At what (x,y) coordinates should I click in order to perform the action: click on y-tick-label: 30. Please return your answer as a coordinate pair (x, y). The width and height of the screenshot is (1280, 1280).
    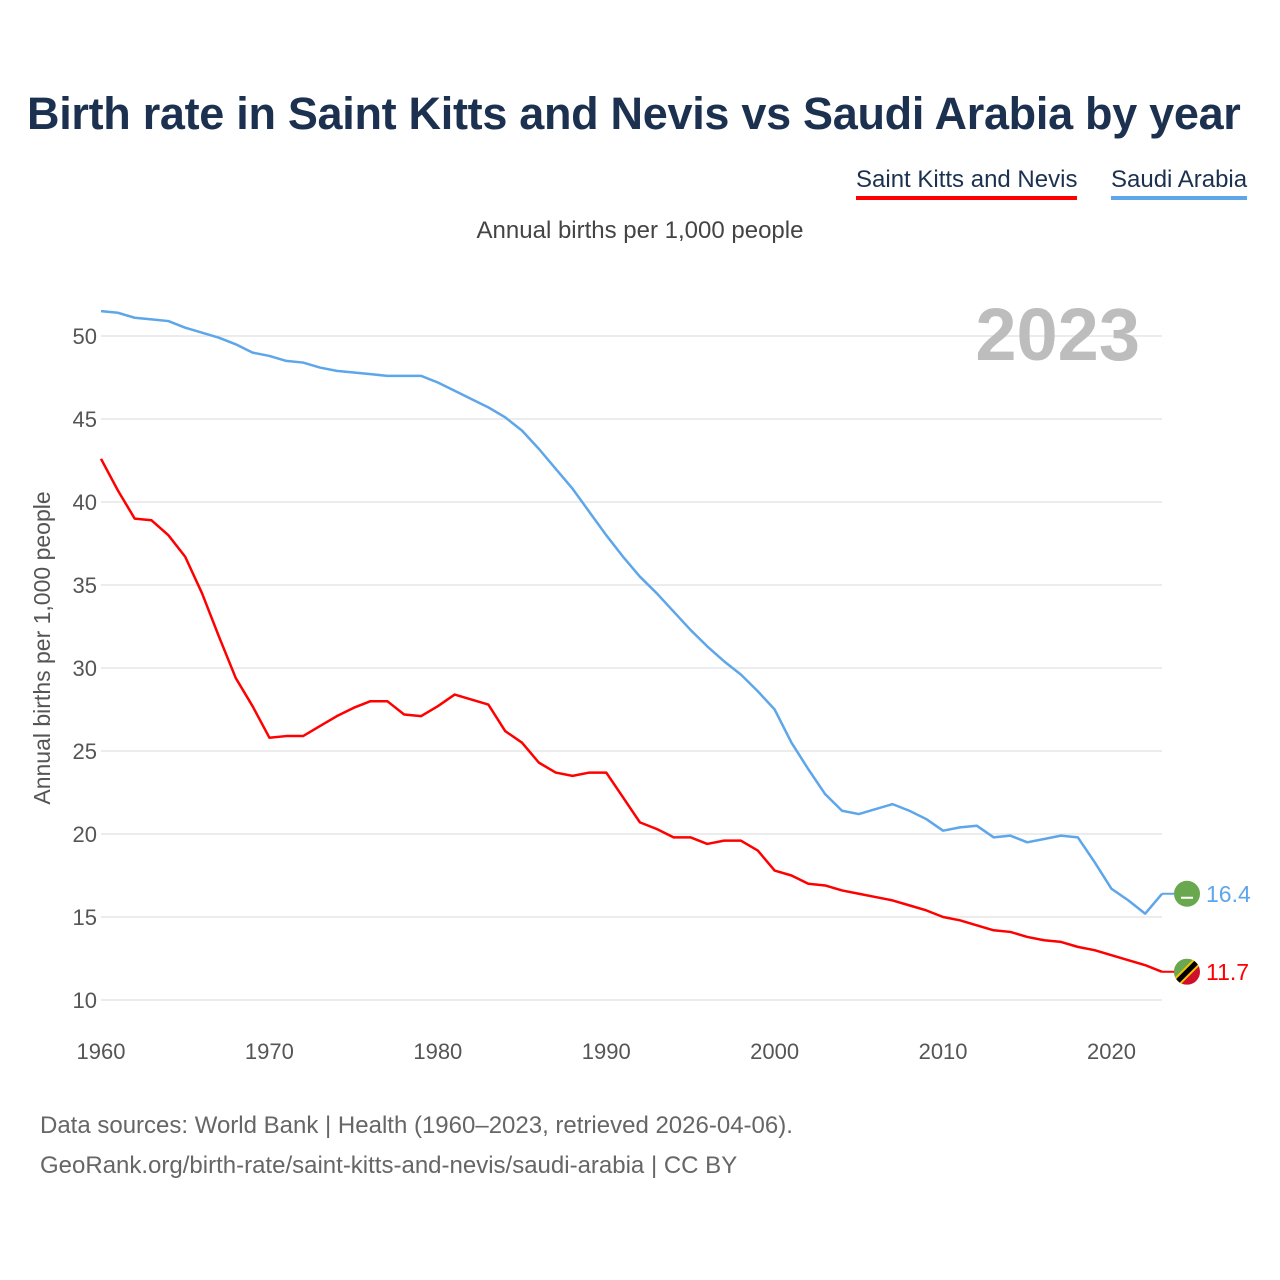
    Looking at the image, I should click on (85, 668).